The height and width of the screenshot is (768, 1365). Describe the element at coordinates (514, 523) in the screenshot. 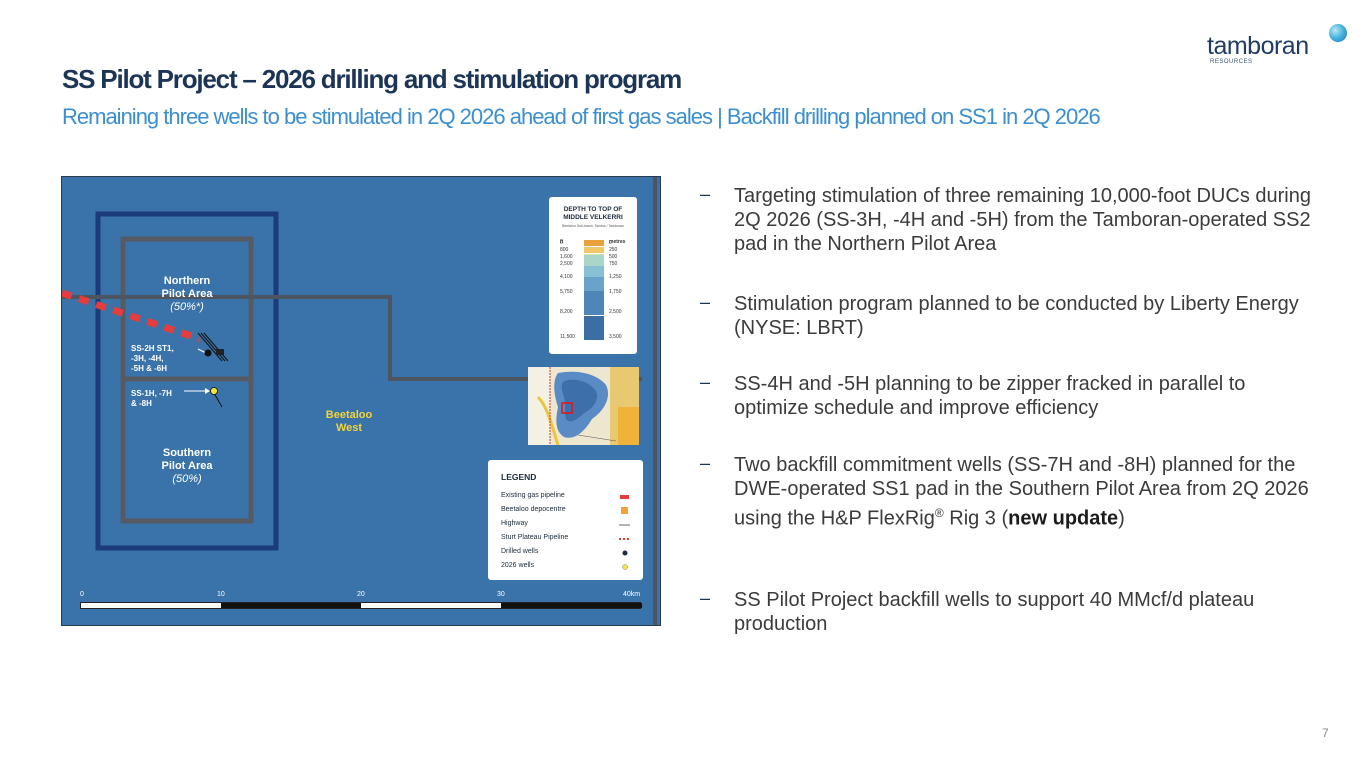

I see `legend-item-label: Highway` at that location.